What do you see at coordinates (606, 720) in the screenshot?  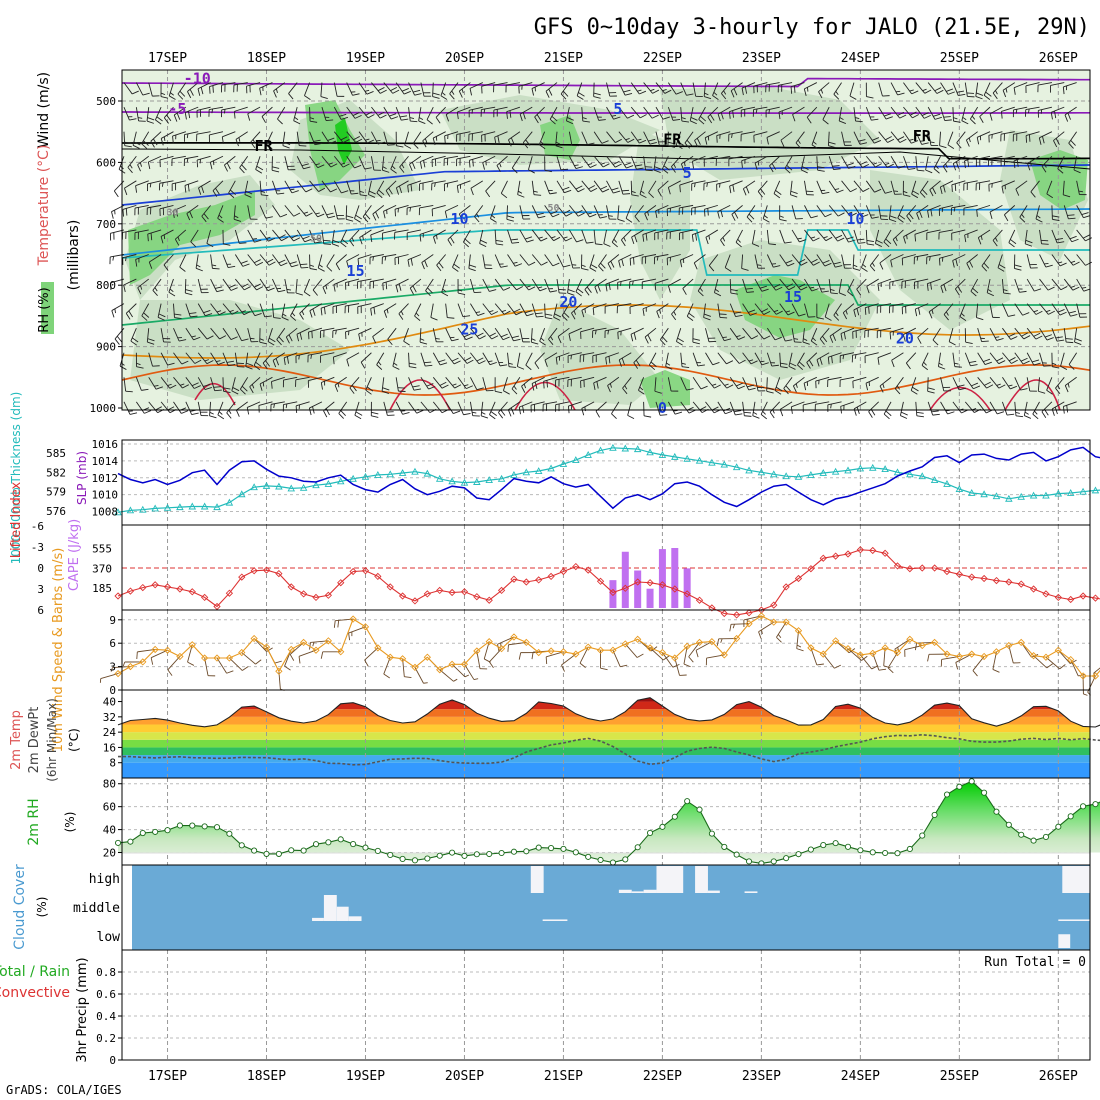 I see `temperature-band` at bounding box center [606, 720].